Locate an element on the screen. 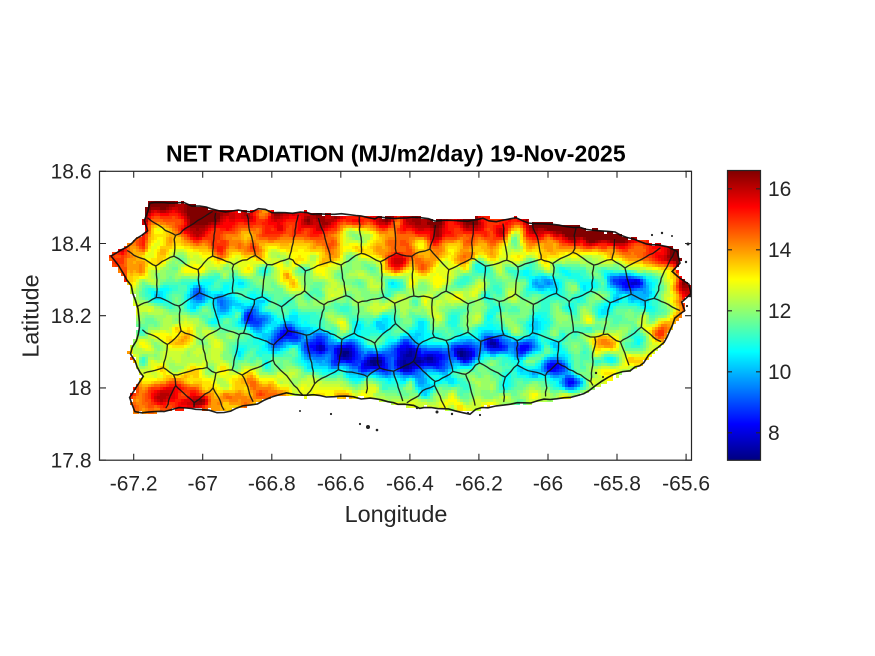 Image resolution: width=875 pixels, height=656 pixels. svg-text: 17.8 is located at coordinates (71, 460).